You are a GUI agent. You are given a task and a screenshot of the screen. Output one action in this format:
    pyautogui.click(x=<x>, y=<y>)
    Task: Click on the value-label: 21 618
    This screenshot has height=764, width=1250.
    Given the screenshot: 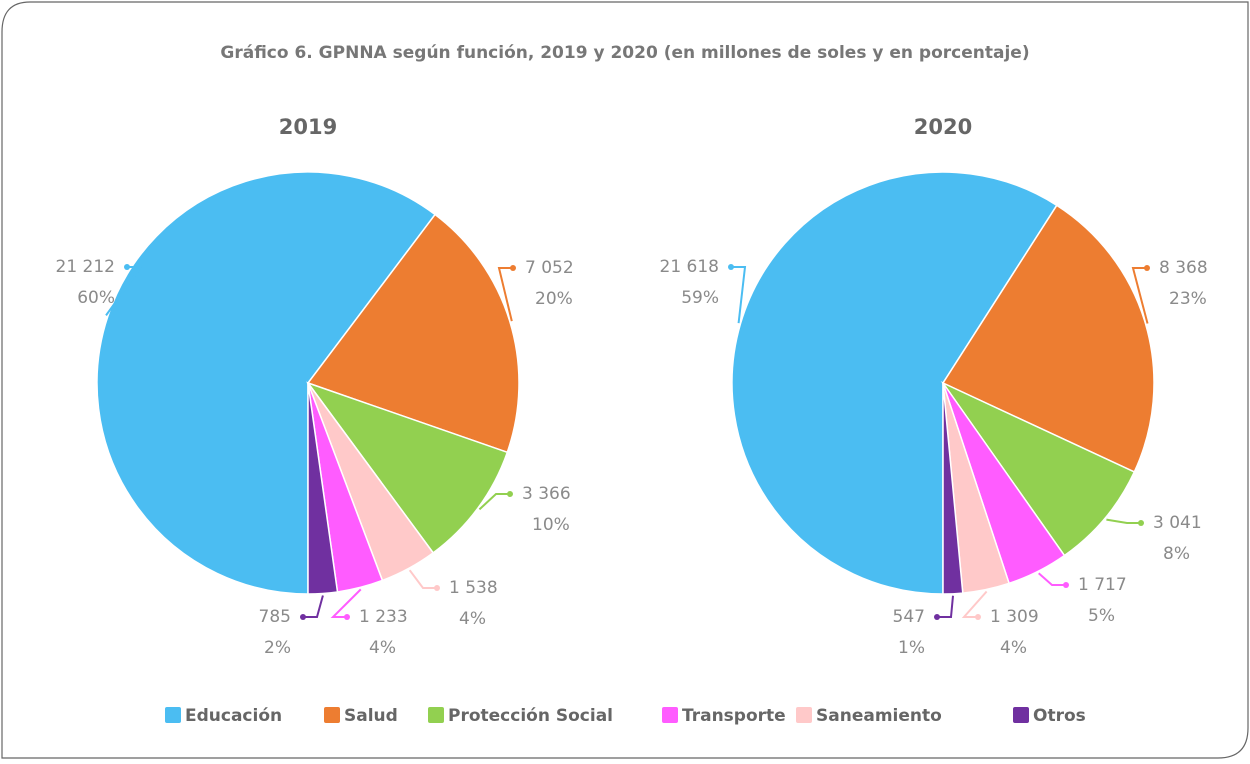 What is the action you would take?
    pyautogui.click(x=689, y=267)
    